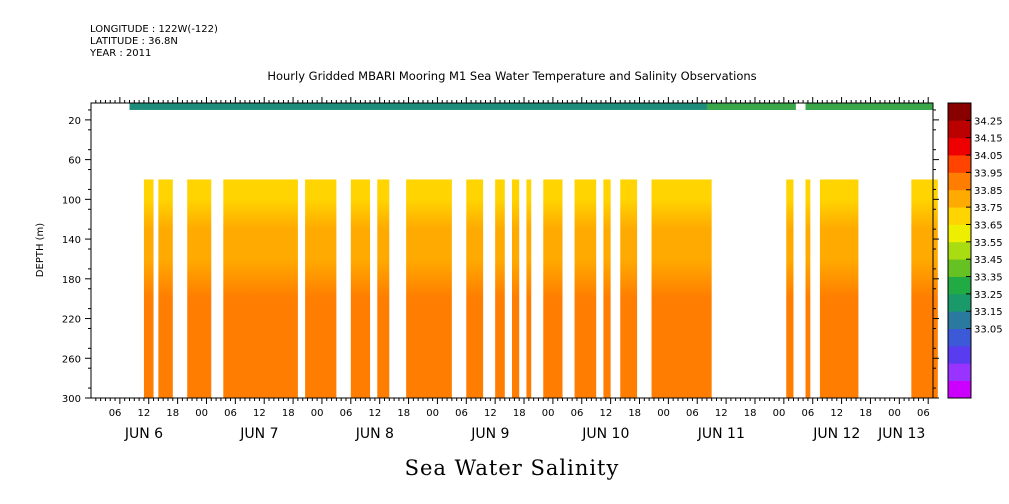 The width and height of the screenshot is (1009, 504). I want to click on colorbar-label: 33.15, so click(988, 312).